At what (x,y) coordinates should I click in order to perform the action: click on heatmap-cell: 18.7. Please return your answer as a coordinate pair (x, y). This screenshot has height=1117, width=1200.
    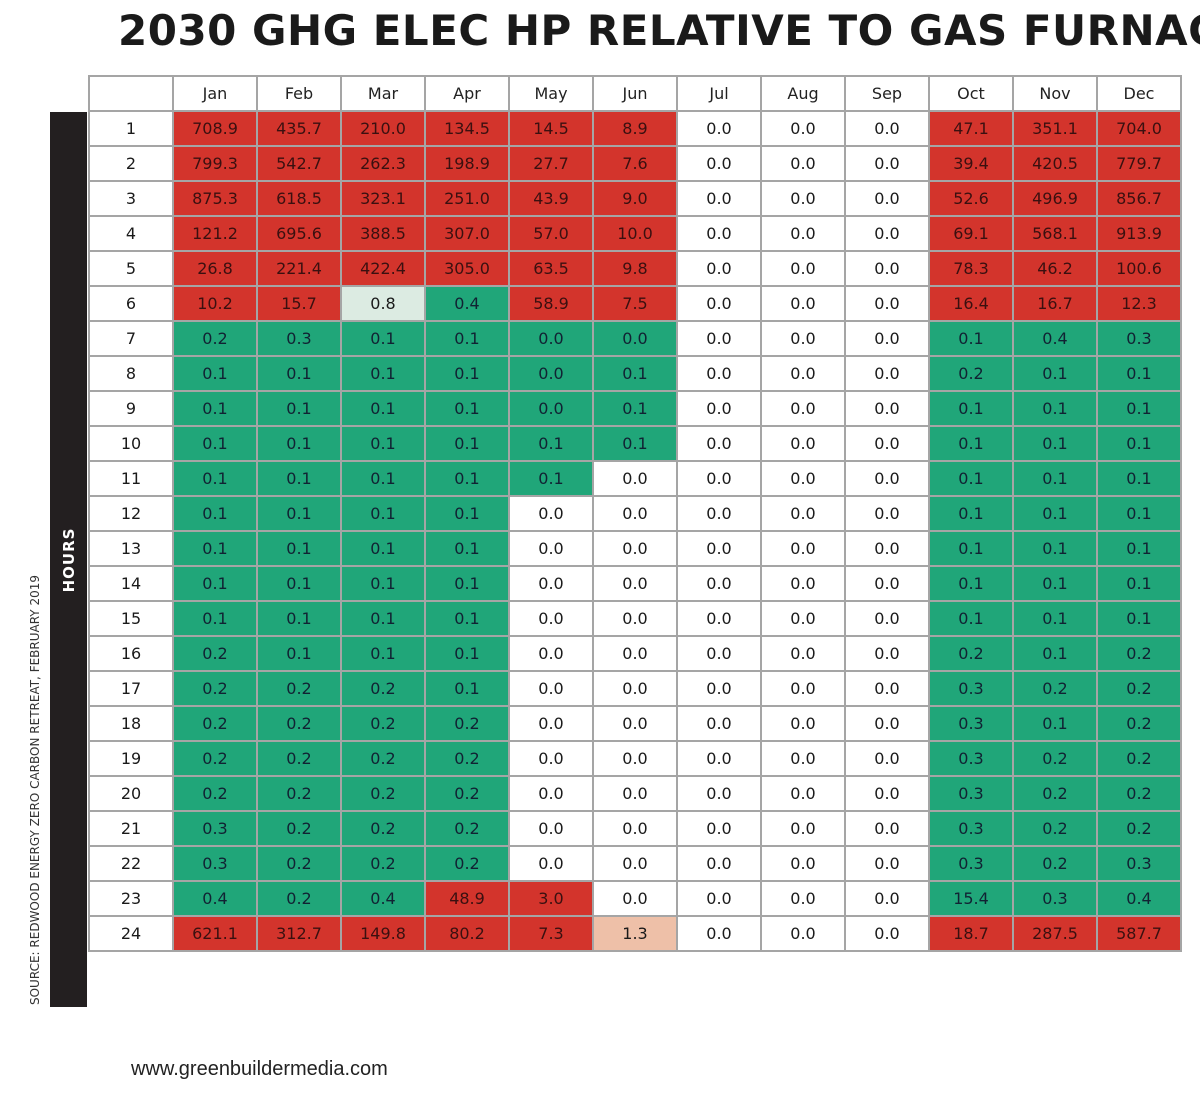
    Looking at the image, I should click on (971, 933).